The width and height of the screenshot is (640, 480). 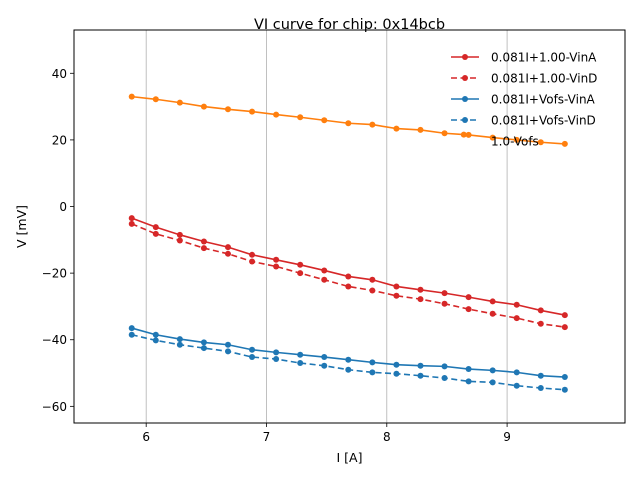 I want to click on series-line, so click(x=348, y=120).